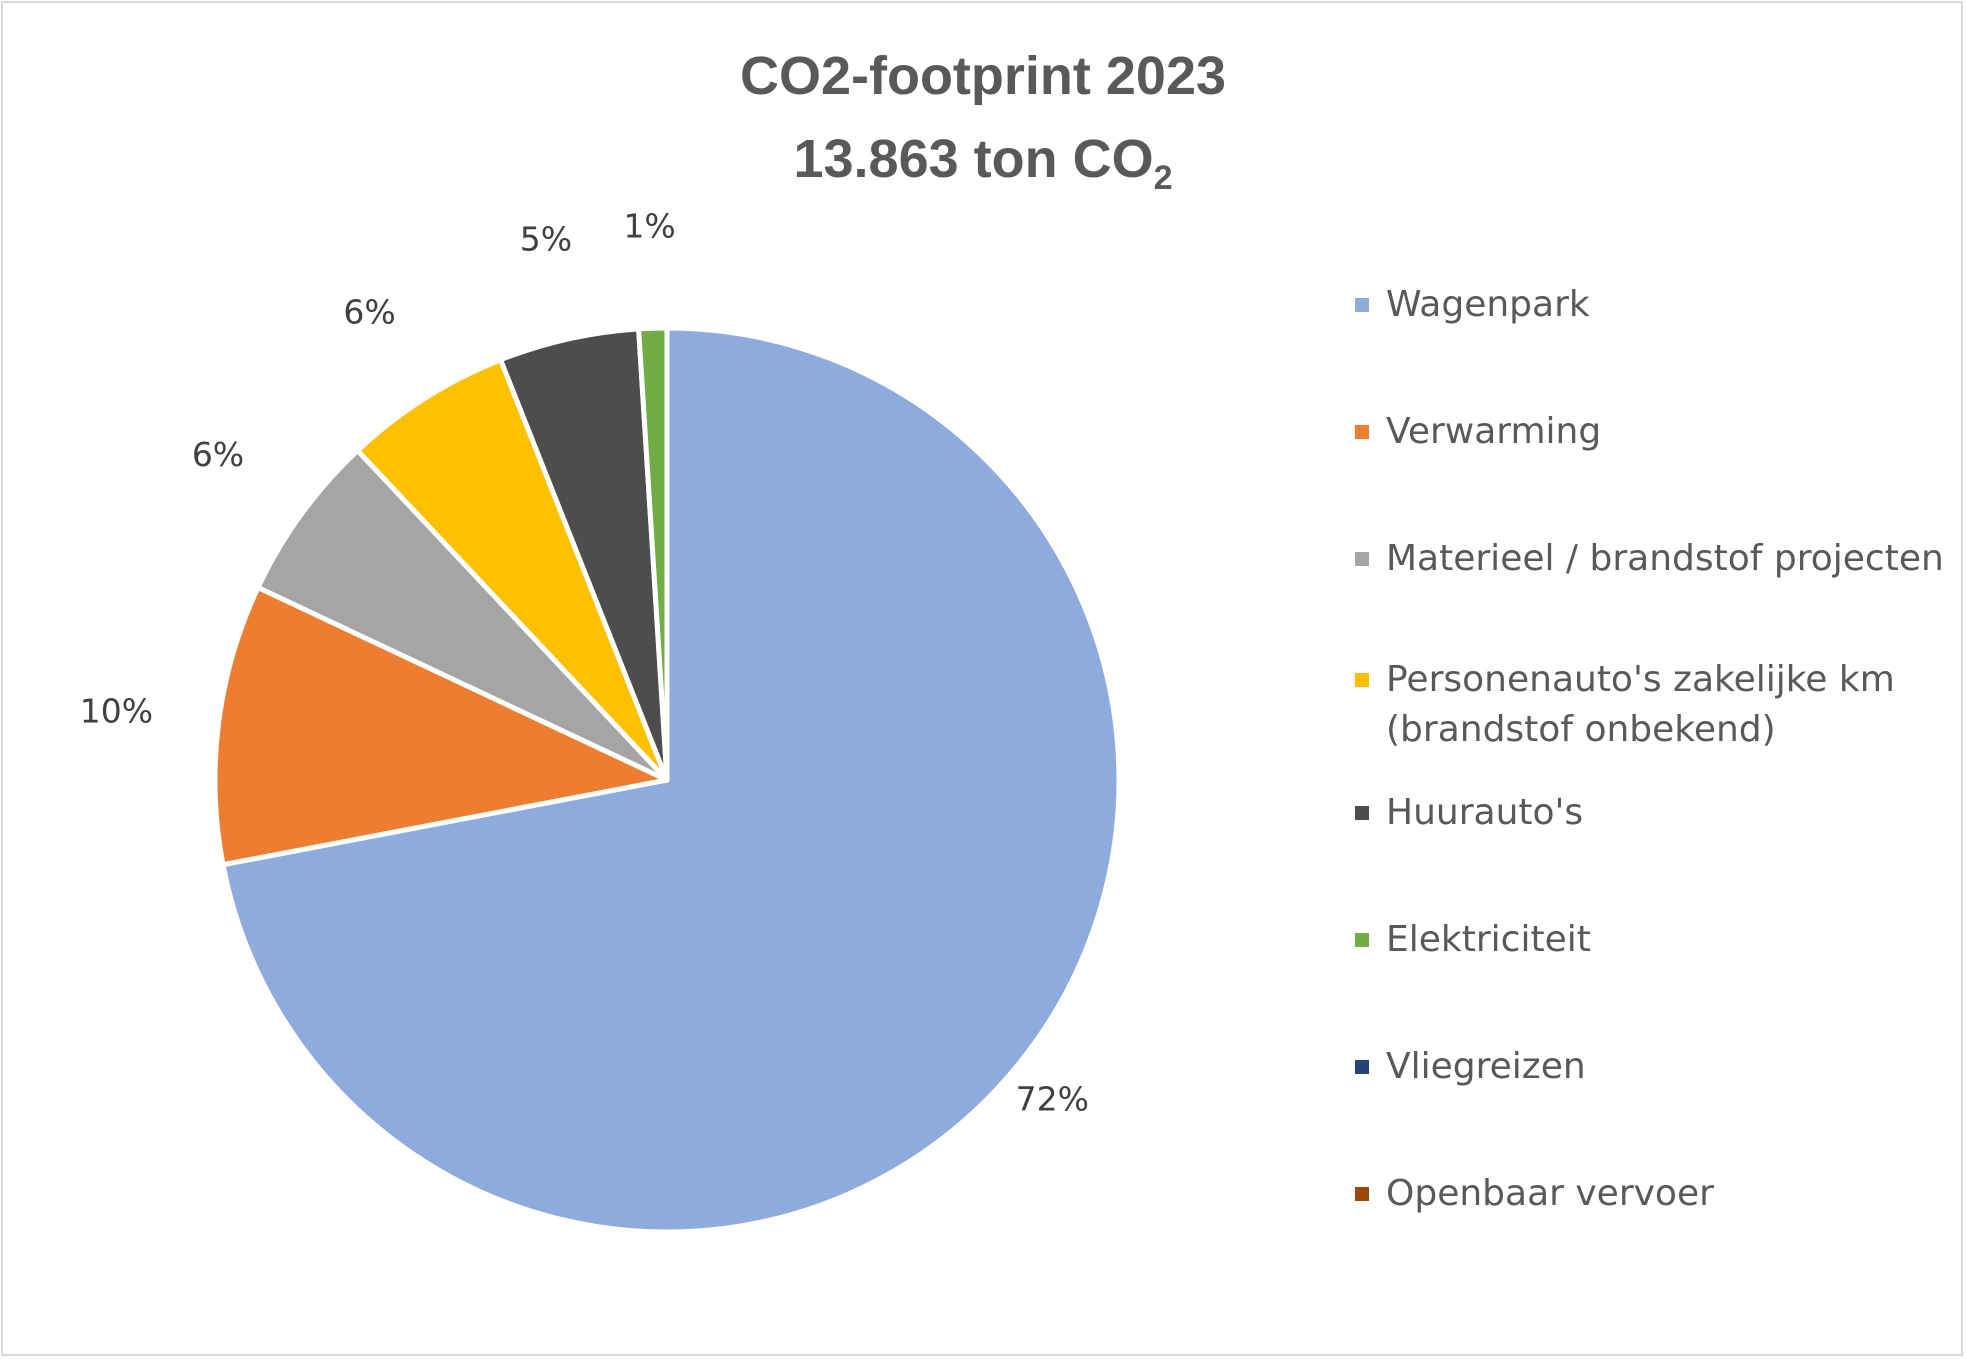 This screenshot has height=1359, width=1966. I want to click on chart-title: CO2-footprint 2023, so click(983, 76).